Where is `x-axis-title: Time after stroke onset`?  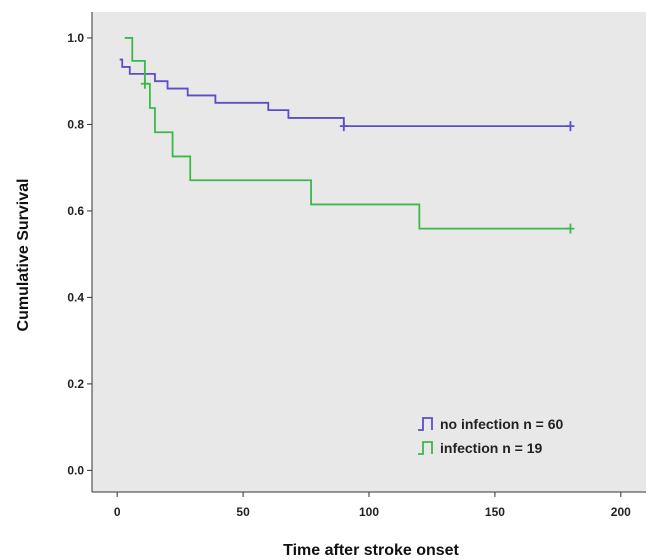 x-axis-title: Time after stroke onset is located at coordinates (371, 550).